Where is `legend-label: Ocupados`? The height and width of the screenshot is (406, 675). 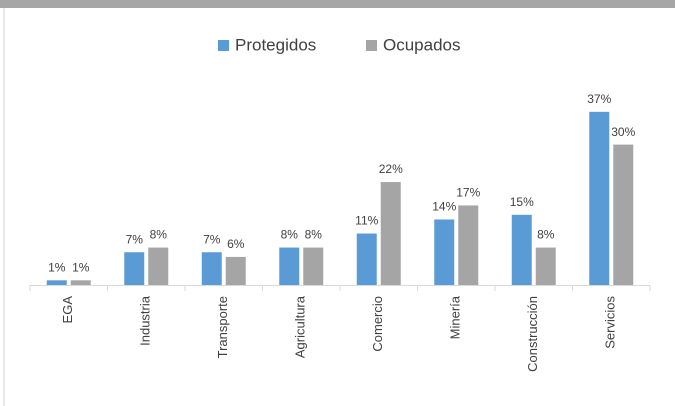 legend-label: Ocupados is located at coordinates (422, 44).